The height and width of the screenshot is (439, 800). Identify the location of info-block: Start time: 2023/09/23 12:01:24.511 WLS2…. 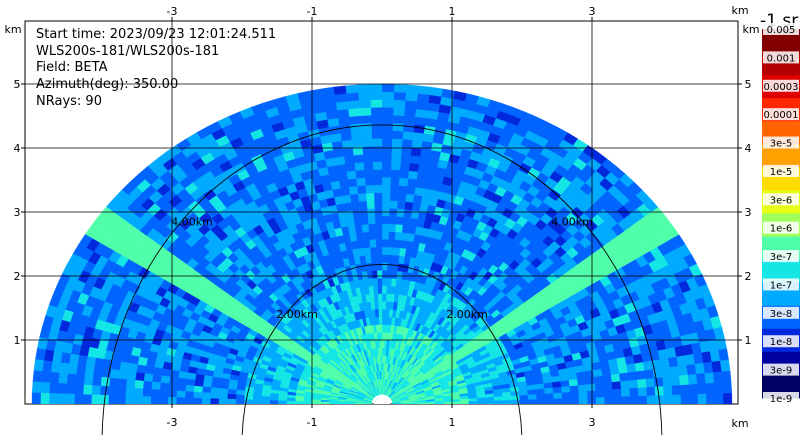
(156, 68).